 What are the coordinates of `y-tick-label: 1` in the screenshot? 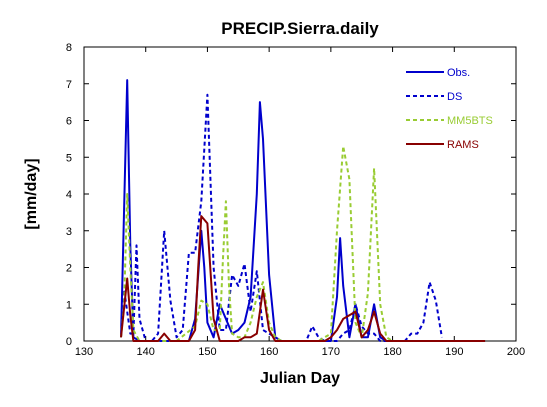 It's located at (69, 305).